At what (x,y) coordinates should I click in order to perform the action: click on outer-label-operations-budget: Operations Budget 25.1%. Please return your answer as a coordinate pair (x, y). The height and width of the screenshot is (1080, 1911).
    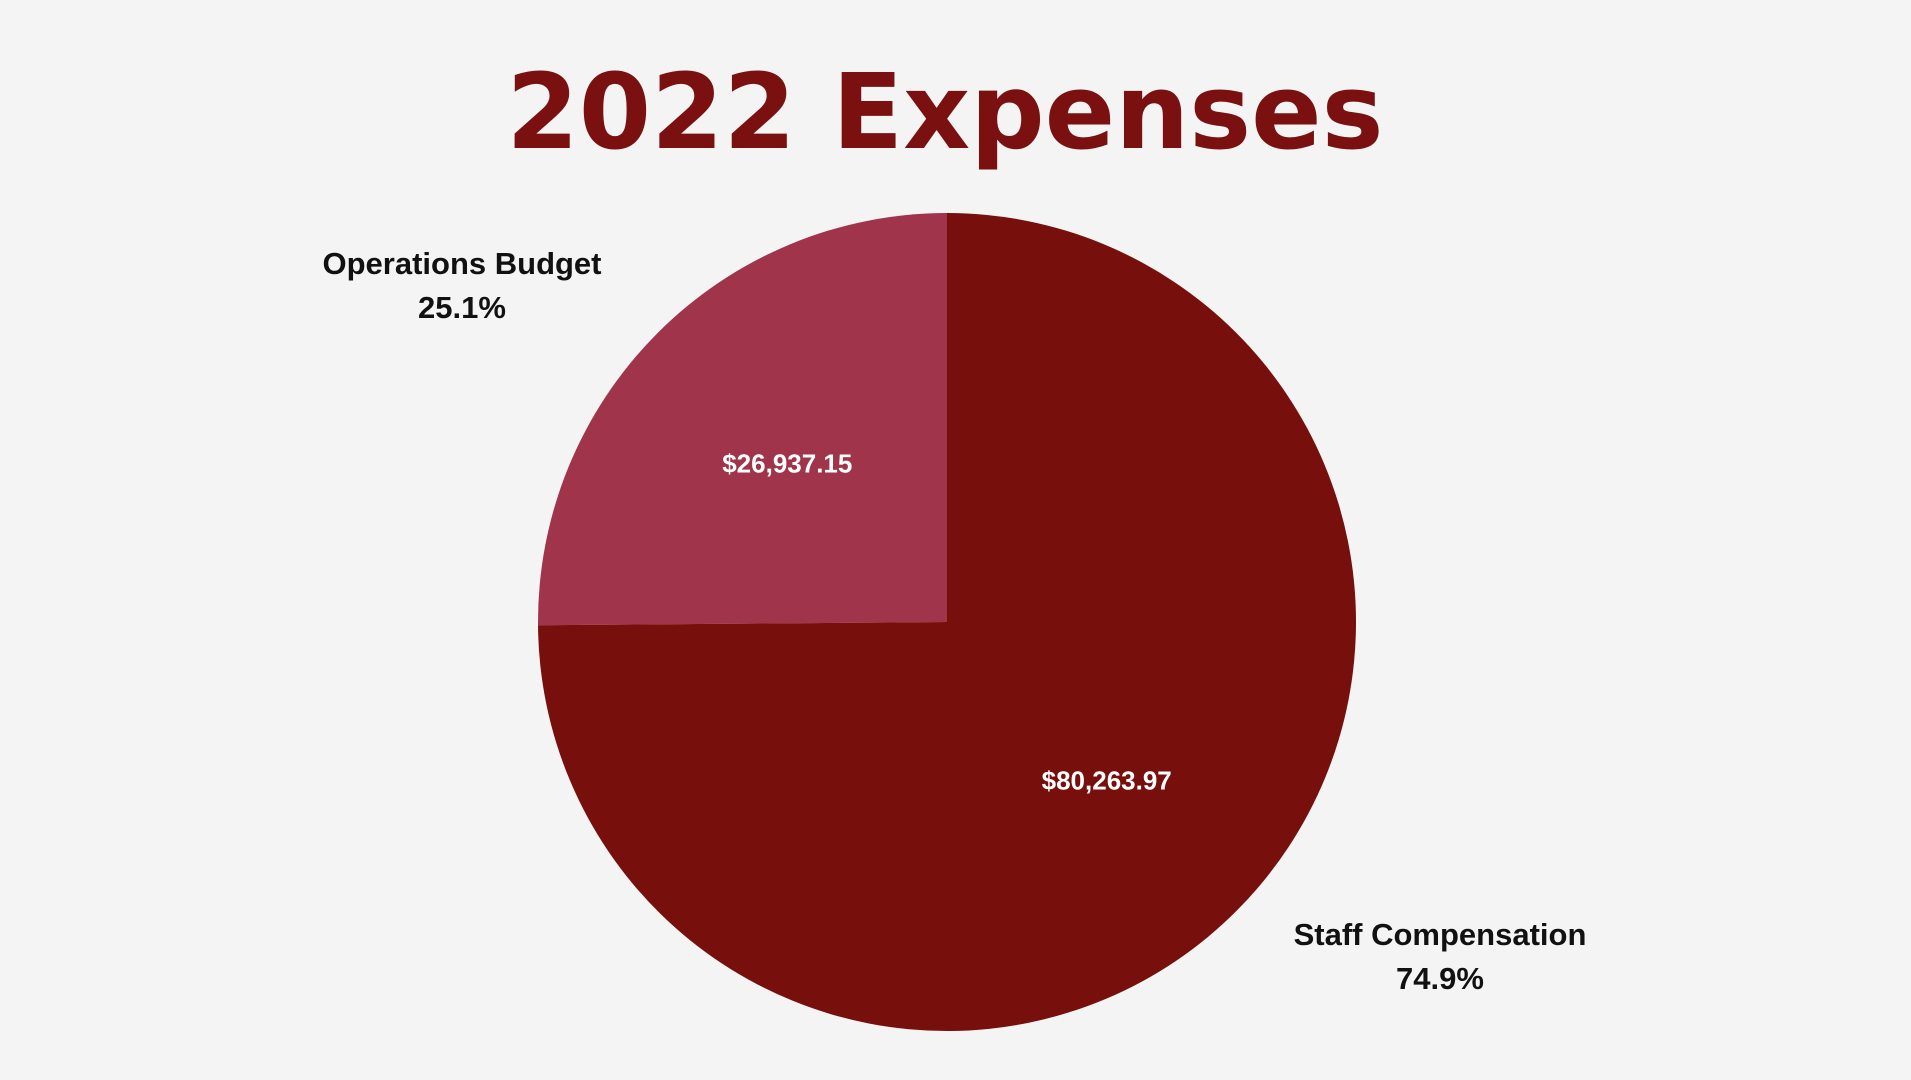
    Looking at the image, I should click on (462, 286).